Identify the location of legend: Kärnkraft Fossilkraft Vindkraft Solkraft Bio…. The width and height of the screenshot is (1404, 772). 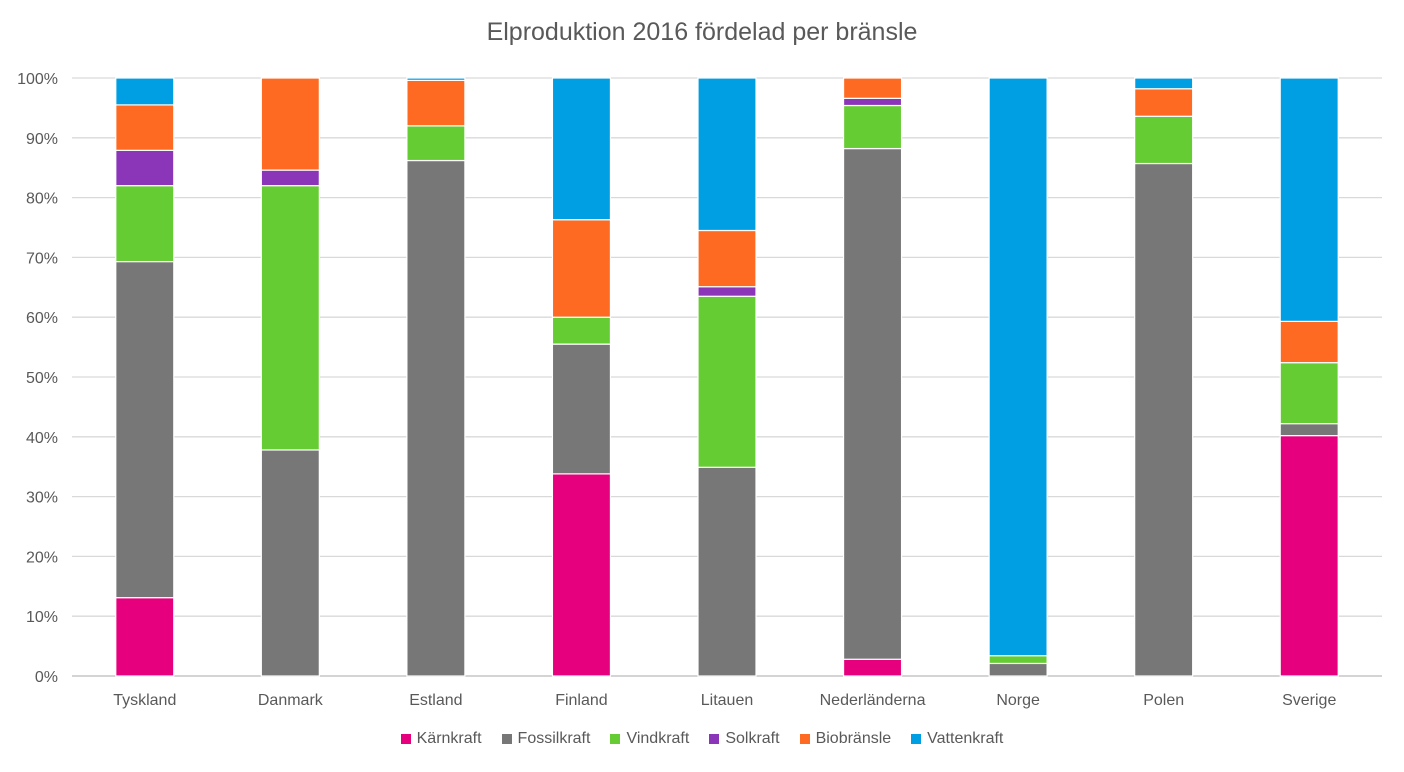
(702, 739).